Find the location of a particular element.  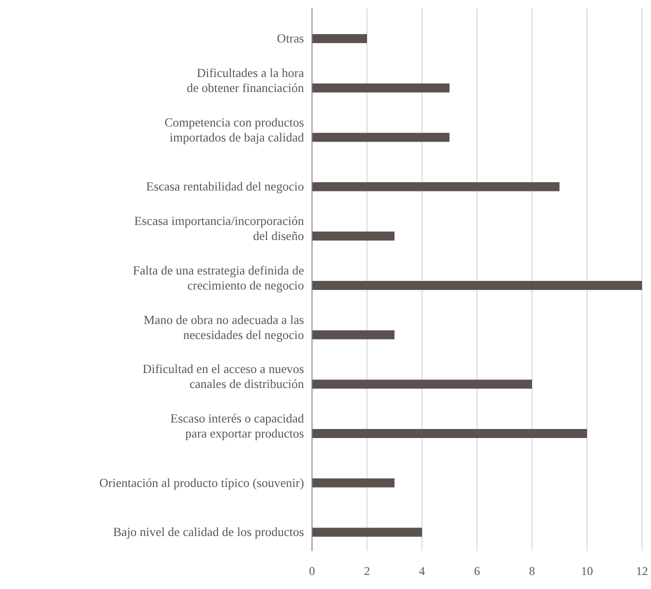

y-tick-label: Mano de obra no adecuada a las necesidades del negocio is located at coordinates (224, 327).